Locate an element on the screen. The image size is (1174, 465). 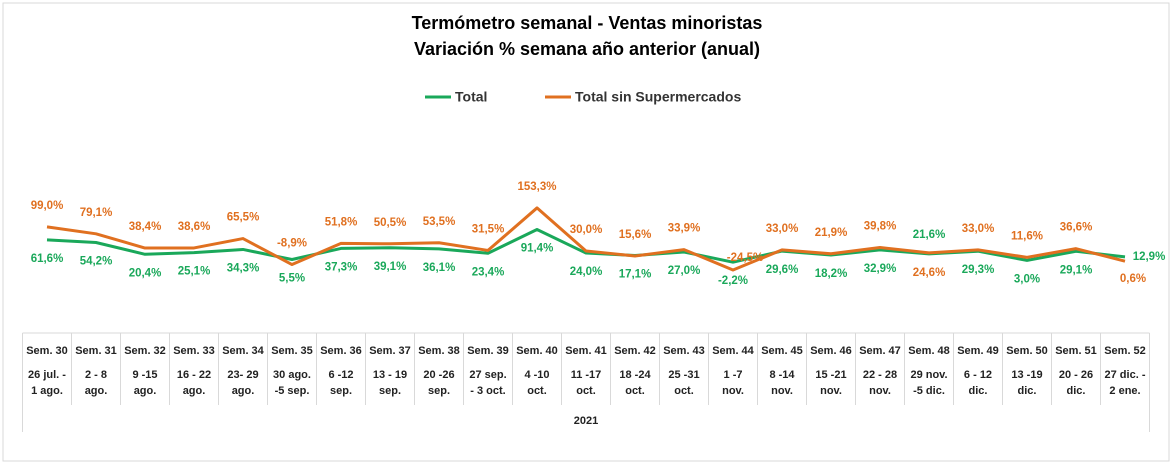
data-label: -8,9% is located at coordinates (292, 244).